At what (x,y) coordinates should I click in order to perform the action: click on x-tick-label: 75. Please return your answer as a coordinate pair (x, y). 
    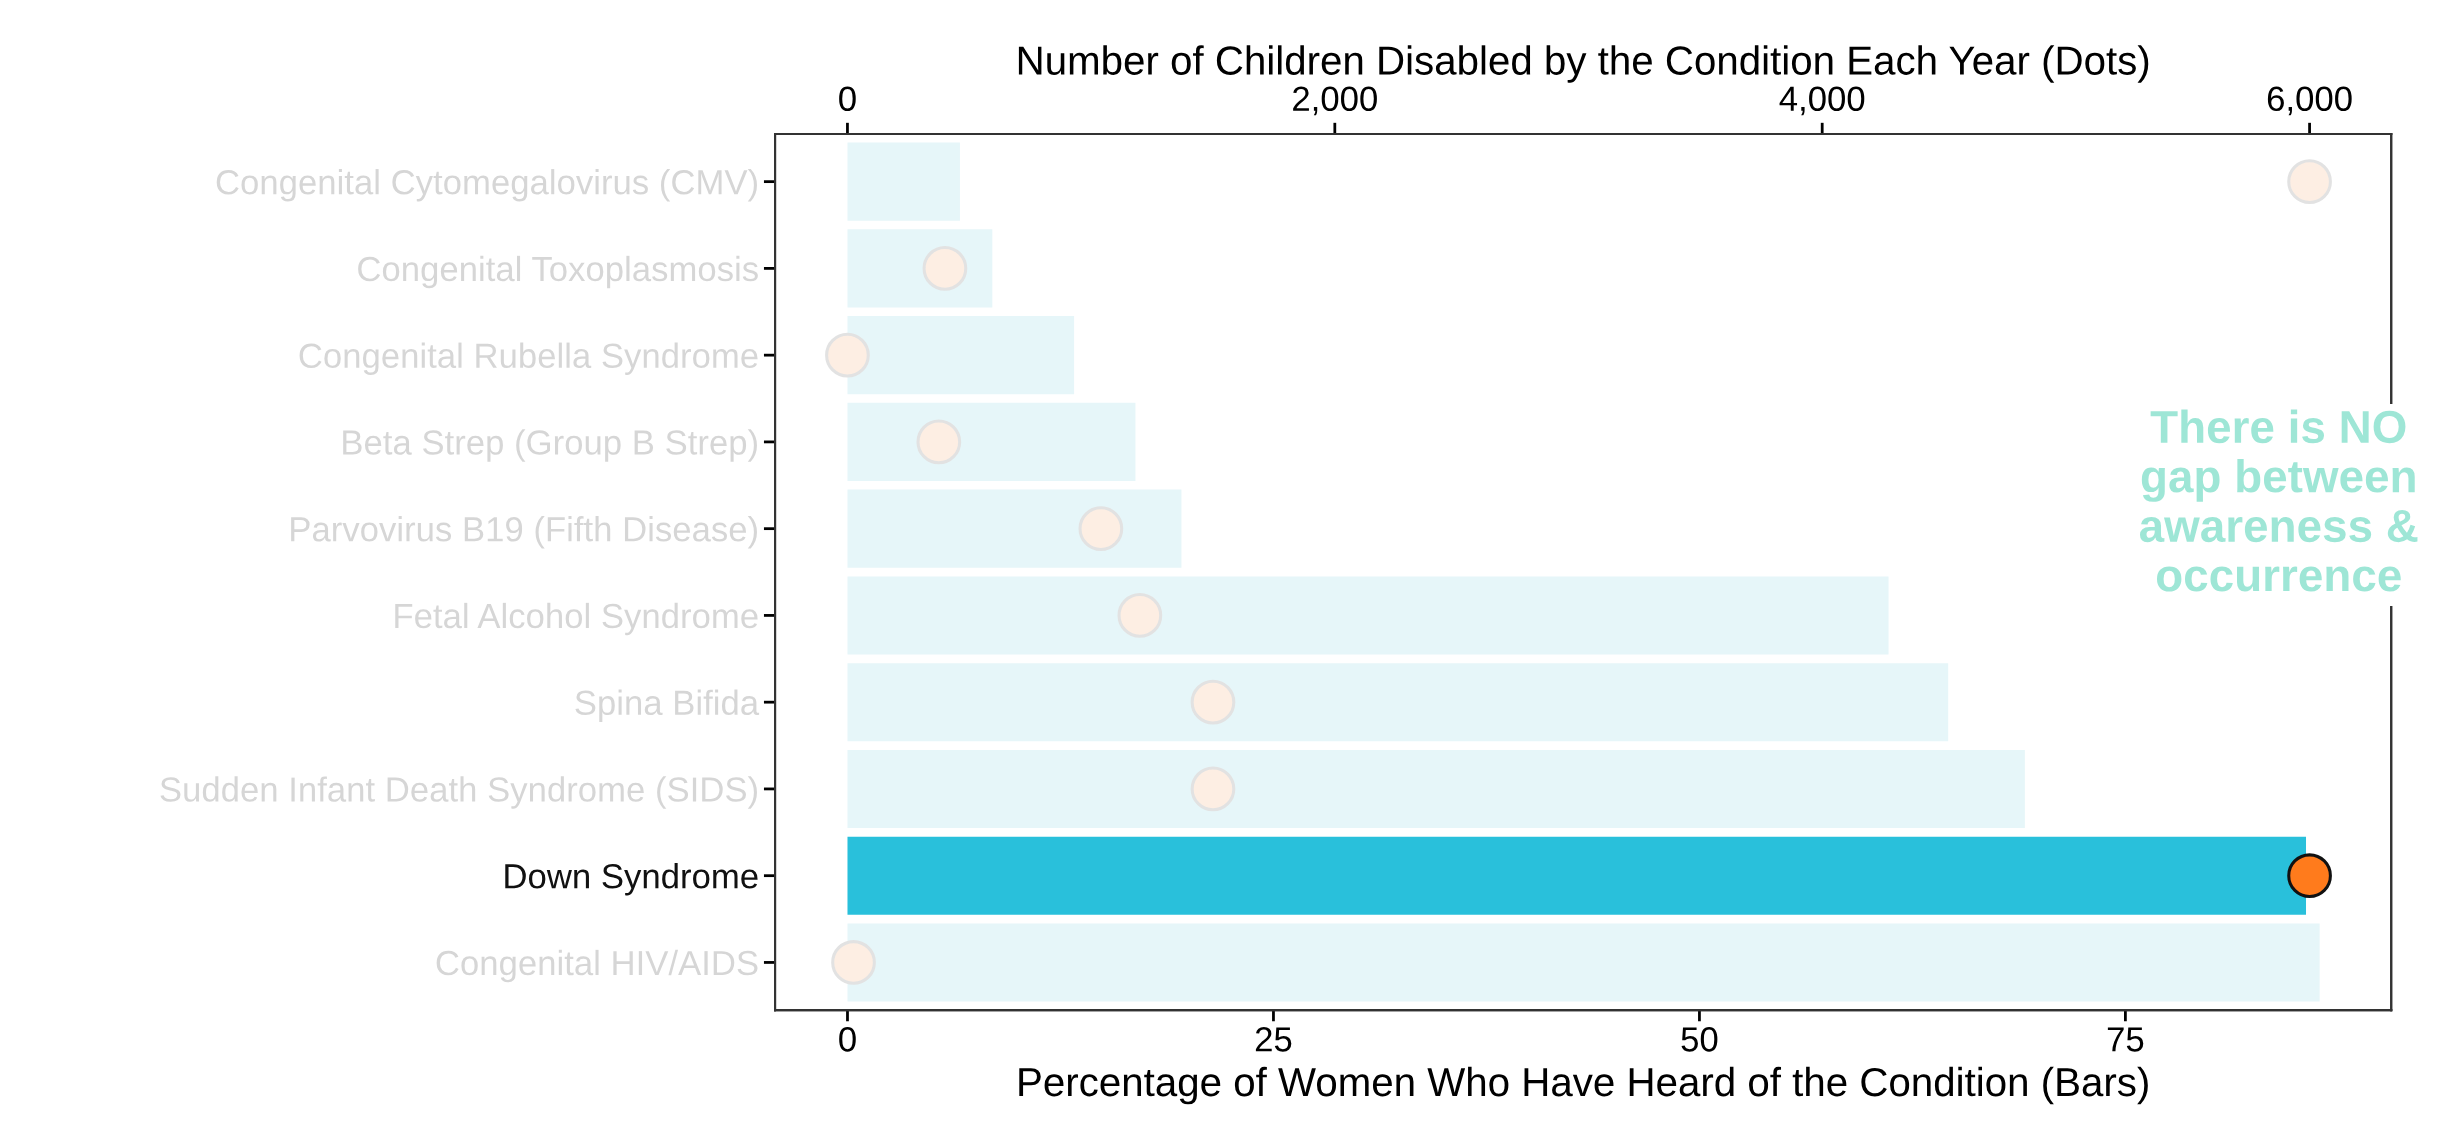
    Looking at the image, I should click on (2125, 1039).